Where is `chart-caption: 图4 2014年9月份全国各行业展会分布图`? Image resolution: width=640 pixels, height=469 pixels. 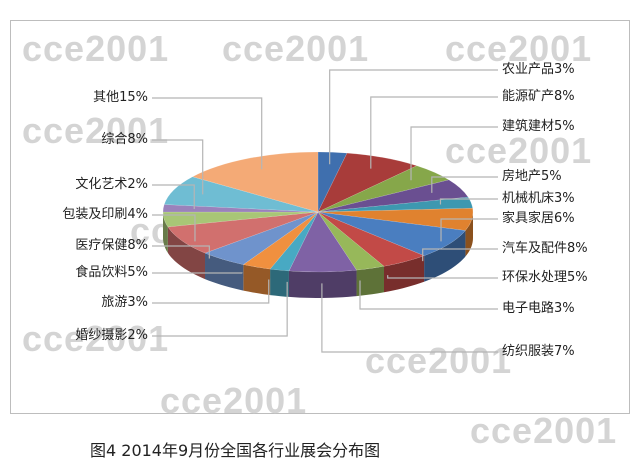 chart-caption: 图4 2014年9月份全国各行业展会分布图 is located at coordinates (235, 450).